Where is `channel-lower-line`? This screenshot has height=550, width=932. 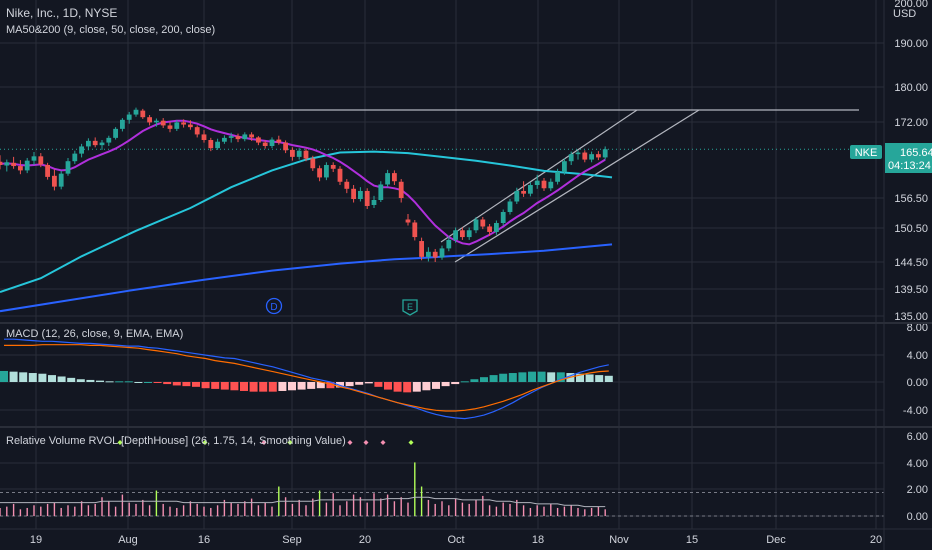 channel-lower-line is located at coordinates (577, 186).